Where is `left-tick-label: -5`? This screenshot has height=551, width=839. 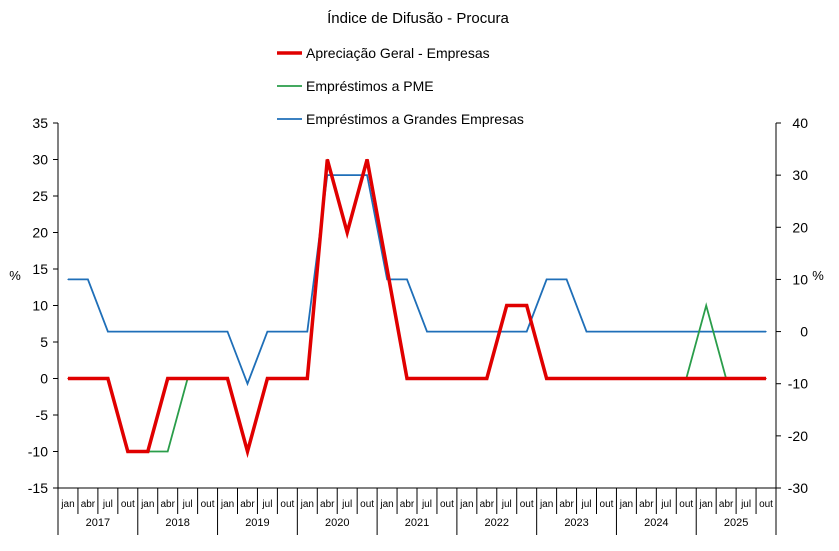
left-tick-label: -5 is located at coordinates (42, 415).